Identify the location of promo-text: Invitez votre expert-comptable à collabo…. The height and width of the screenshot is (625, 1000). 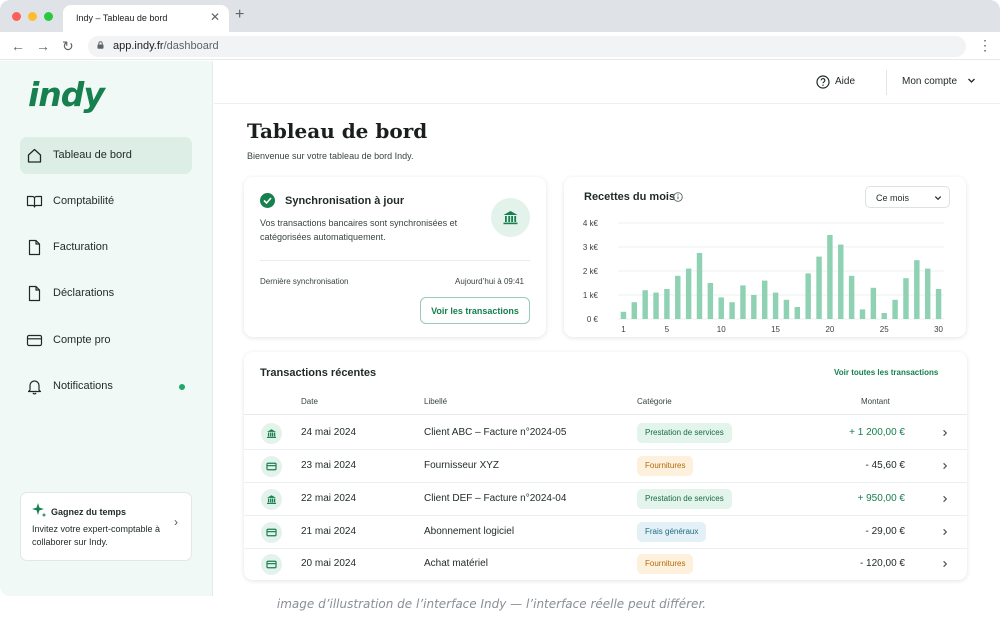
(96, 535).